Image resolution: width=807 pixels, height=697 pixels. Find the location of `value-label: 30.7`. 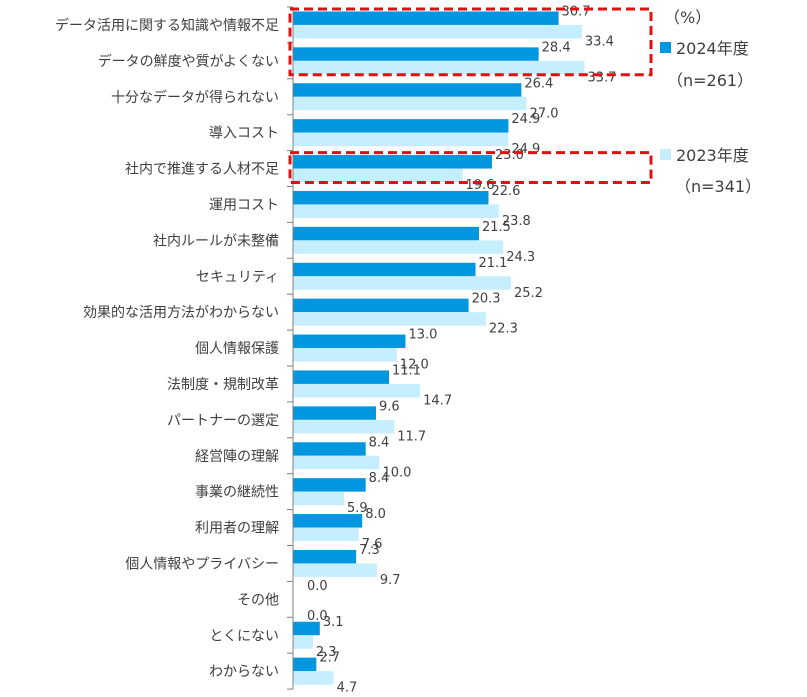

value-label: 30.7 is located at coordinates (576, 11).